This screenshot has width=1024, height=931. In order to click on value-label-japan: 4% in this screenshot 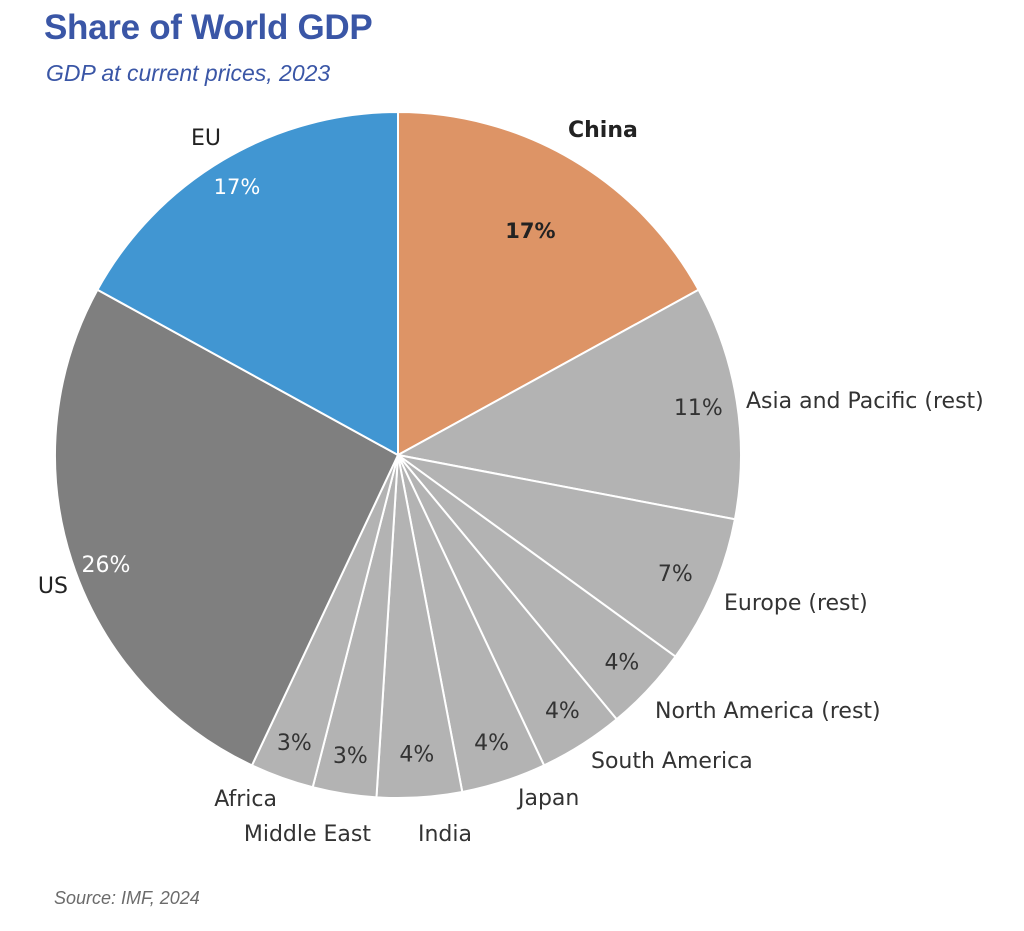, I will do `click(491, 743)`.